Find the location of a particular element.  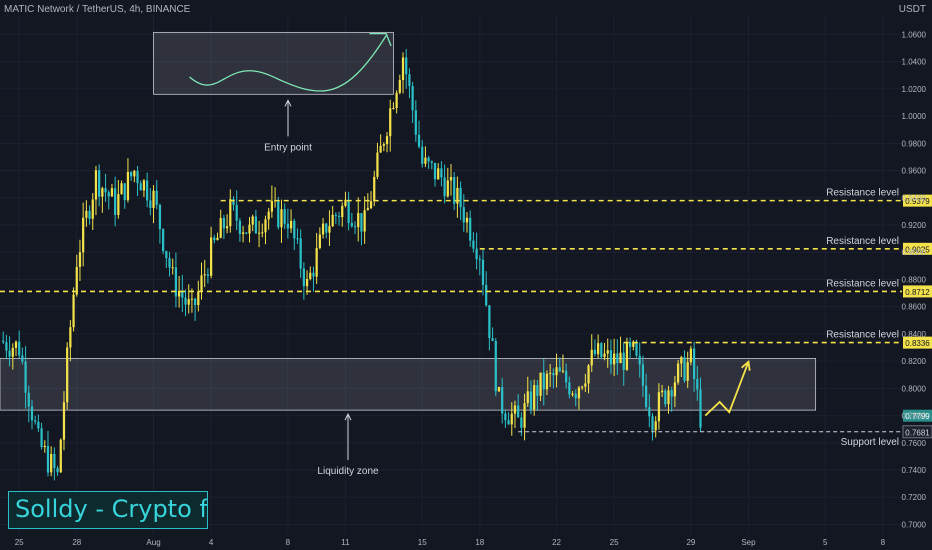

resistance-label: Resistance level is located at coordinates (862, 193).